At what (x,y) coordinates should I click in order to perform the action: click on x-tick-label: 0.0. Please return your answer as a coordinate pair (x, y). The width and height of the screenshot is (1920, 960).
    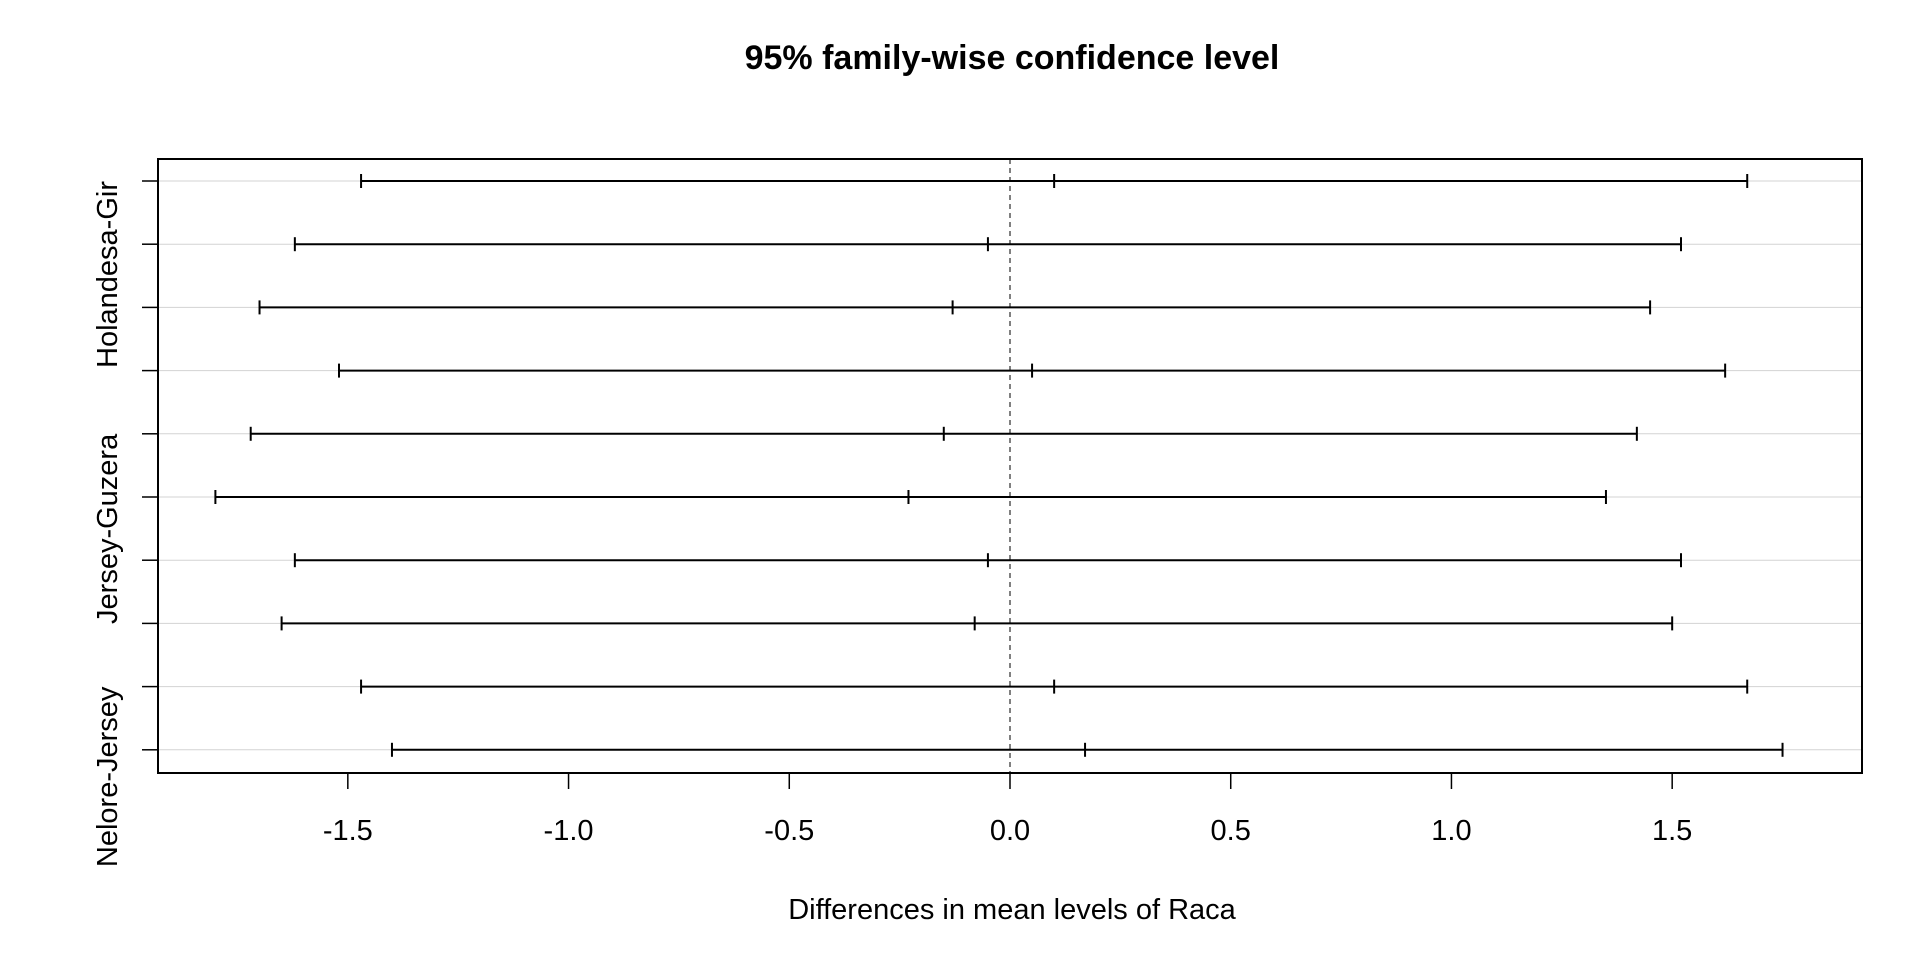
    Looking at the image, I should click on (1010, 831).